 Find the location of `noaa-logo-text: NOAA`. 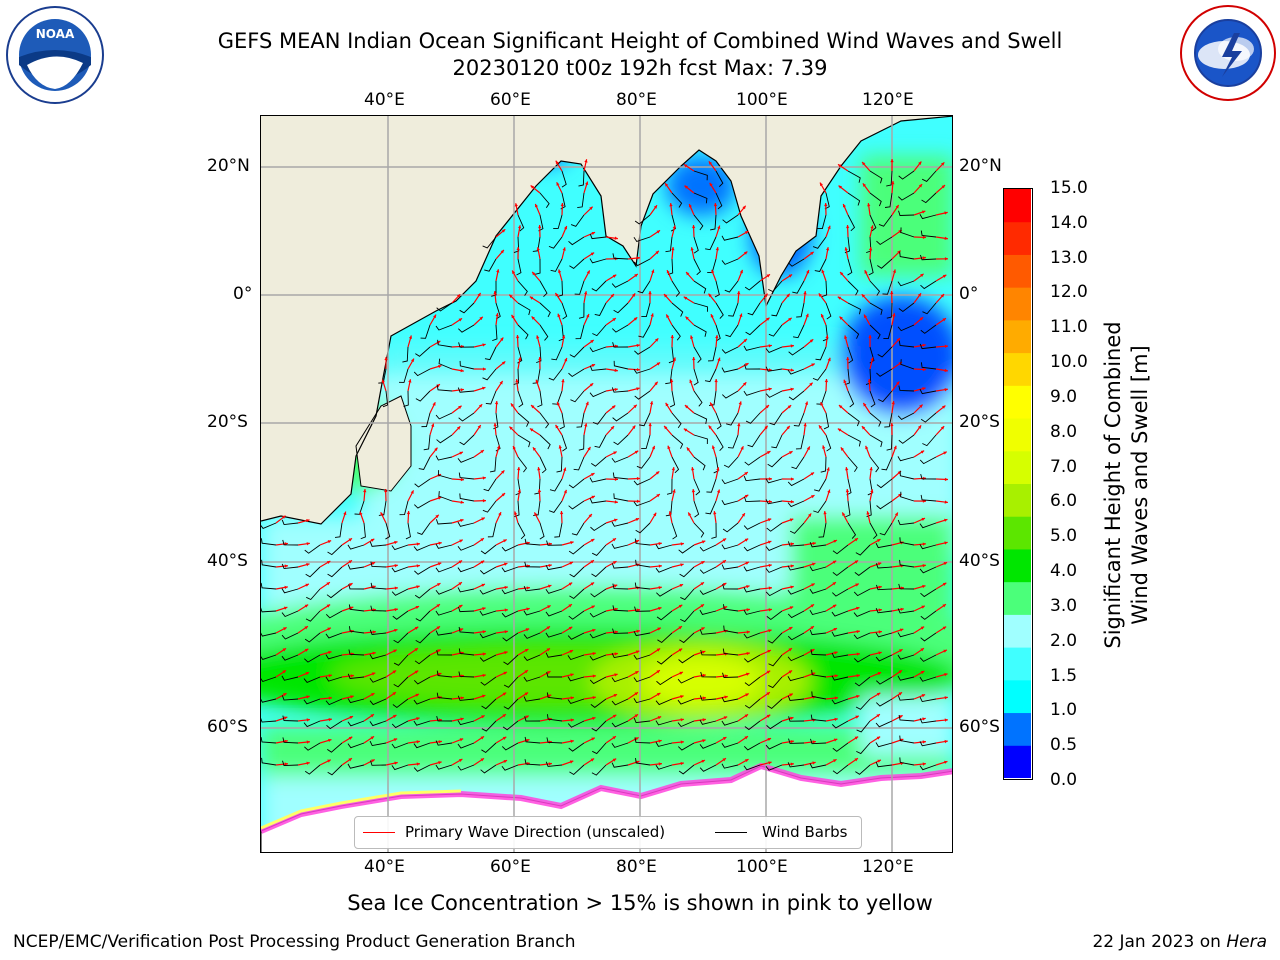

noaa-logo-text: NOAA is located at coordinates (55, 34).